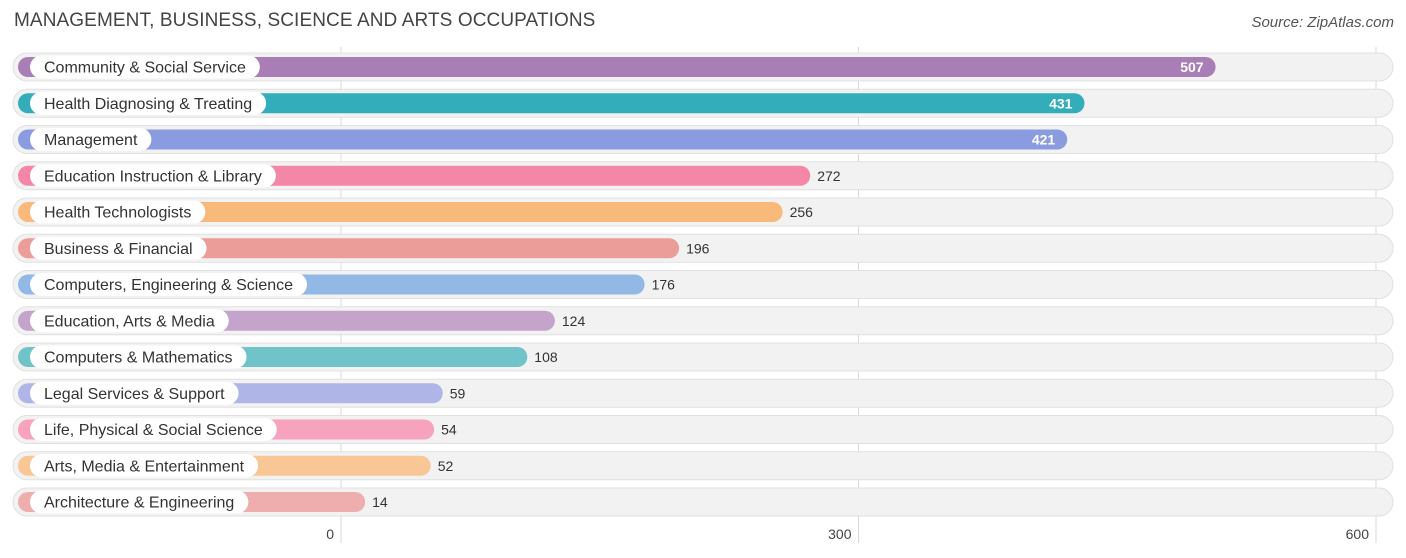 The image size is (1406, 558). I want to click on category-label: Arts, Media & Entertainment, so click(144, 466).